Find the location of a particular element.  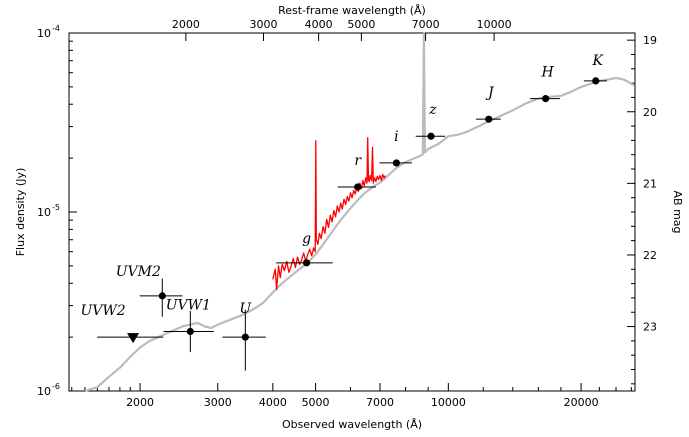

band-label-h: H is located at coordinates (548, 73).